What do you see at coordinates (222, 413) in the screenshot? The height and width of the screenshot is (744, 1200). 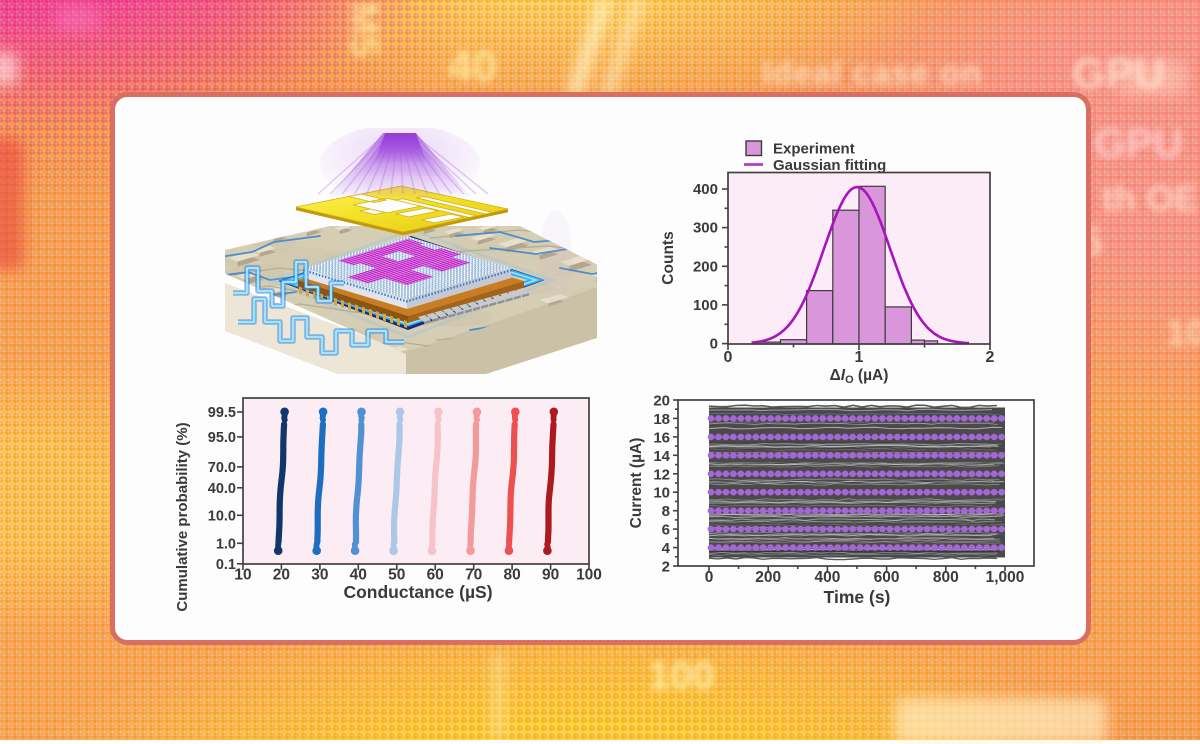 I see `svg-text: 99.5` at bounding box center [222, 413].